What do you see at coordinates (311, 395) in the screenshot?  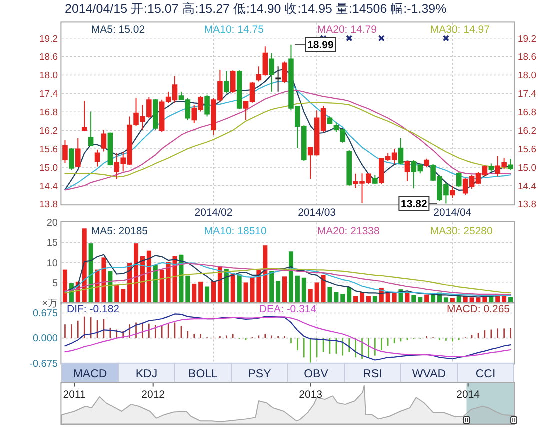 I see `x-tick-label: 2013` at bounding box center [311, 395].